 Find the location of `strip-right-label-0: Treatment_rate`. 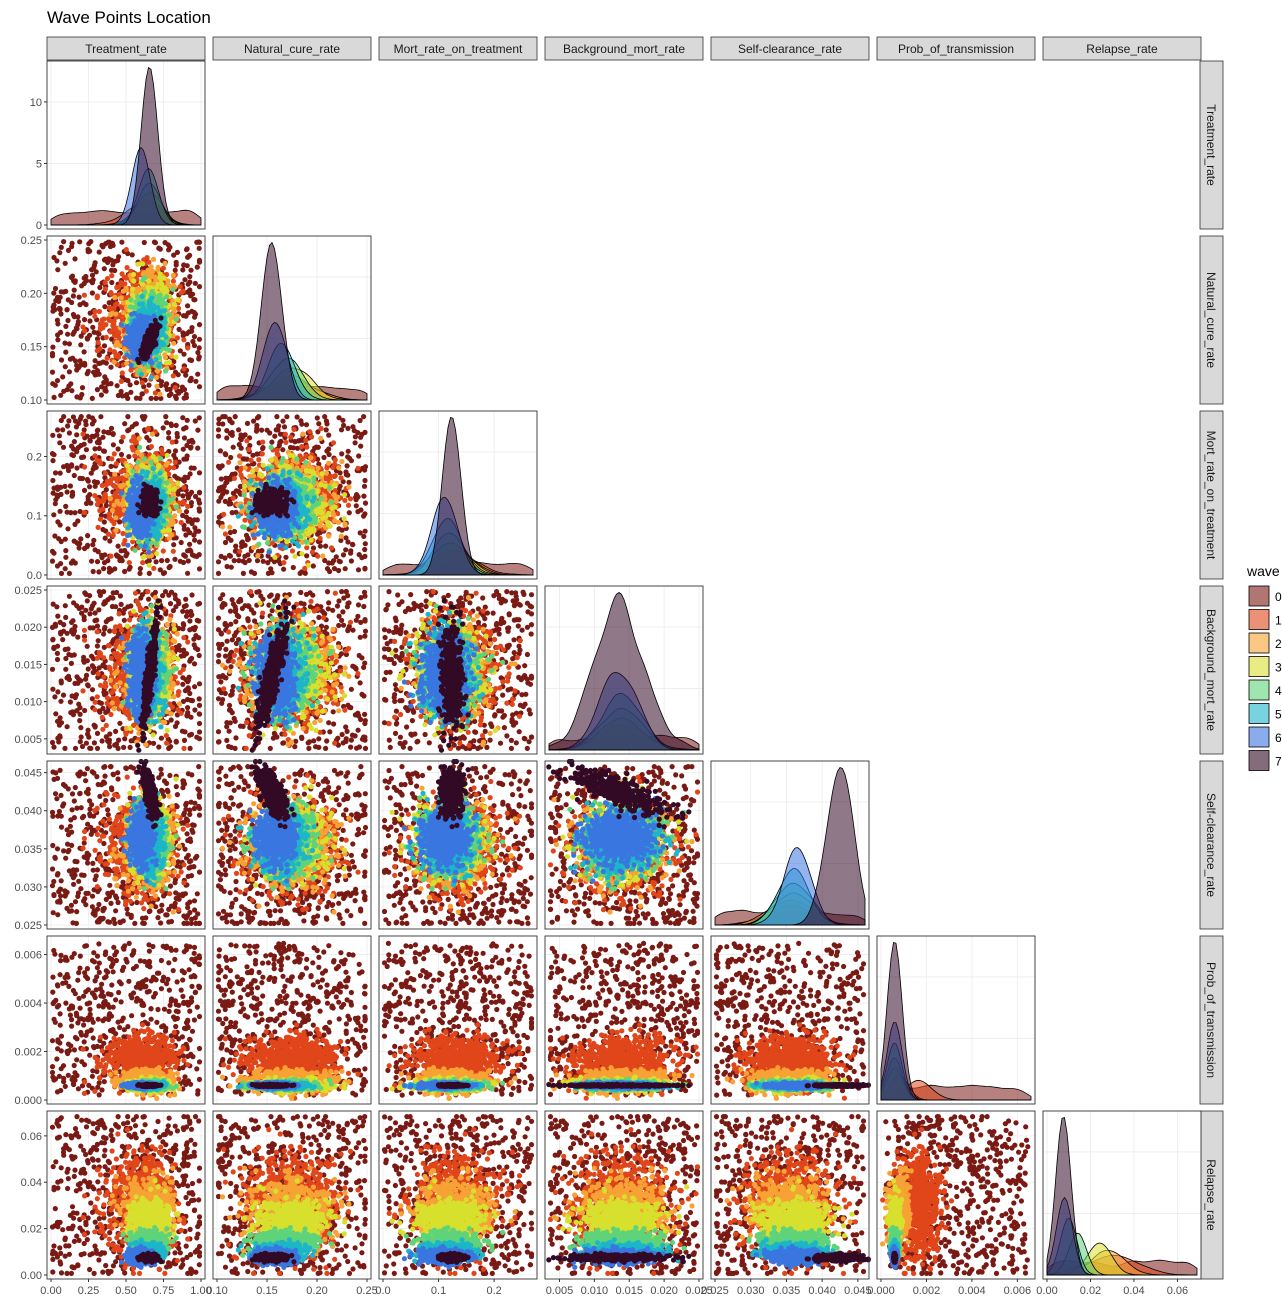

strip-right-label-0: Treatment_rate is located at coordinates (1211, 145).